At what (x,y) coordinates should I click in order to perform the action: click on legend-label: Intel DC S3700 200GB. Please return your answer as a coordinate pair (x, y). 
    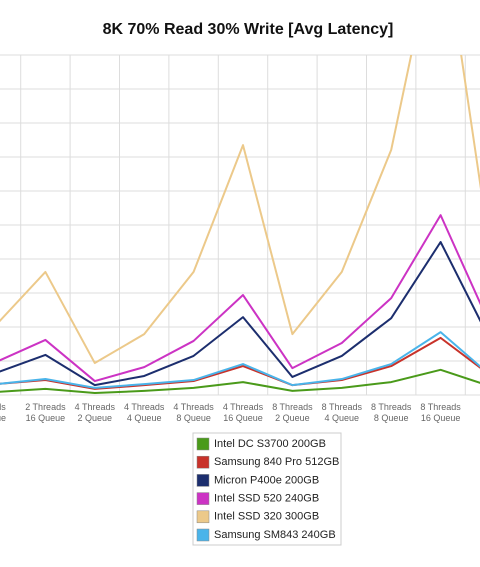
    Looking at the image, I should click on (270, 444).